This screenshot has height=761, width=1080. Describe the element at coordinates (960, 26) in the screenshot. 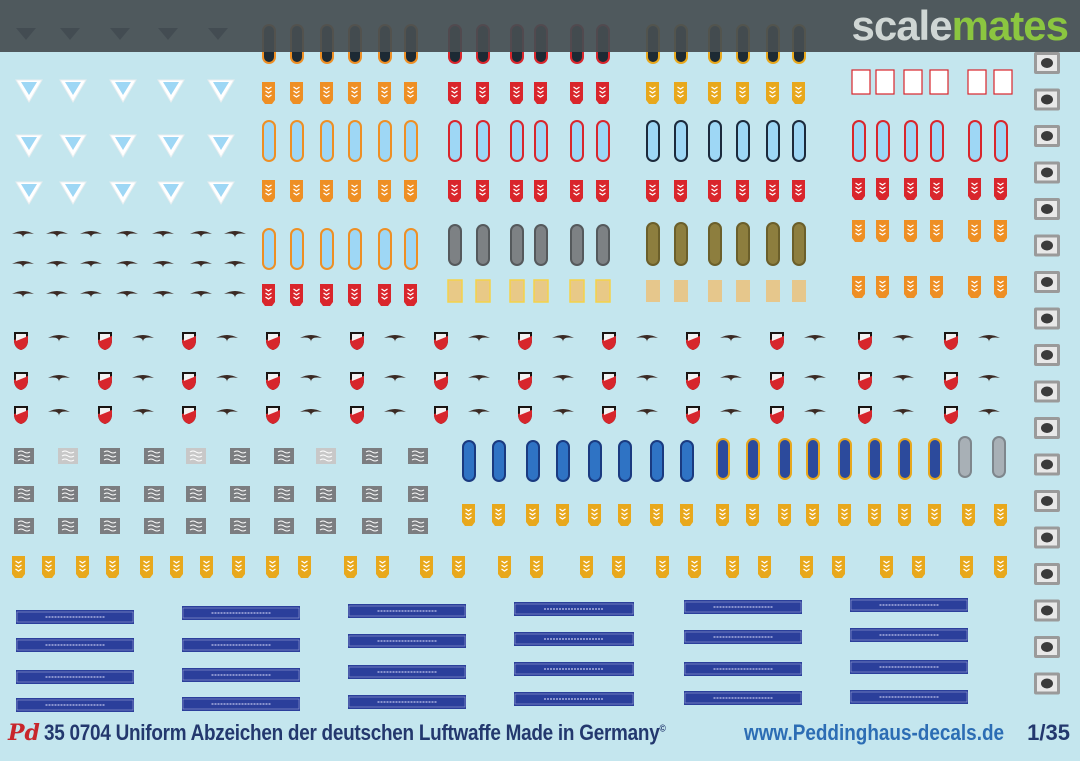

I see `scalemates-logo: scalemates` at that location.